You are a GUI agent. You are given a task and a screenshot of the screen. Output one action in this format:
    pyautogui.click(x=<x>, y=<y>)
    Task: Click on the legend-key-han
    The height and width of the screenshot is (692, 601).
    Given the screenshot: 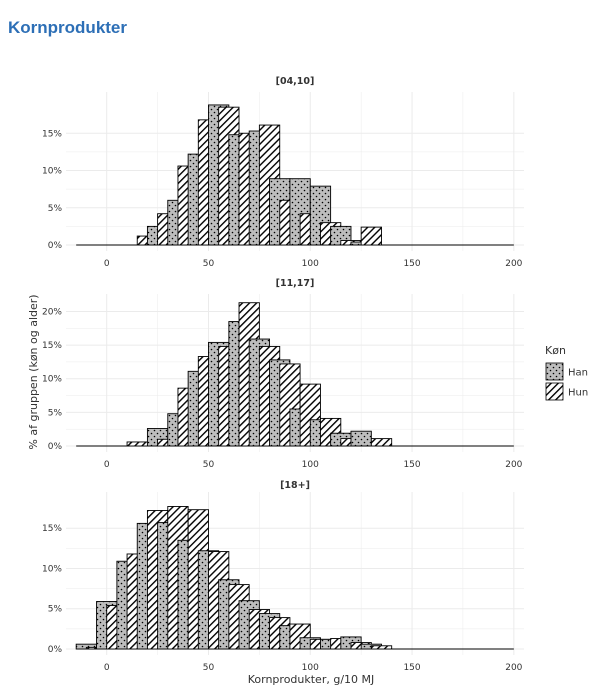 What is the action you would take?
    pyautogui.click(x=554, y=371)
    